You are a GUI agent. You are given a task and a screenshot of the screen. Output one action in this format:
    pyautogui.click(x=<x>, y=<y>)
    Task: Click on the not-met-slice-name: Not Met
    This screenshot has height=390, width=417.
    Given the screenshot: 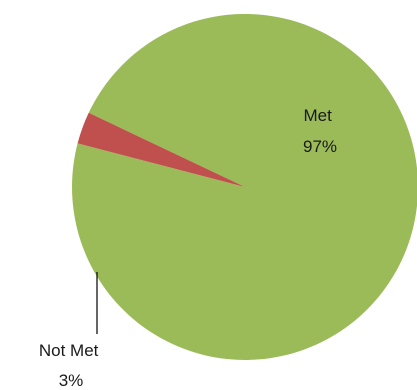 What is the action you would take?
    pyautogui.click(x=69, y=350)
    